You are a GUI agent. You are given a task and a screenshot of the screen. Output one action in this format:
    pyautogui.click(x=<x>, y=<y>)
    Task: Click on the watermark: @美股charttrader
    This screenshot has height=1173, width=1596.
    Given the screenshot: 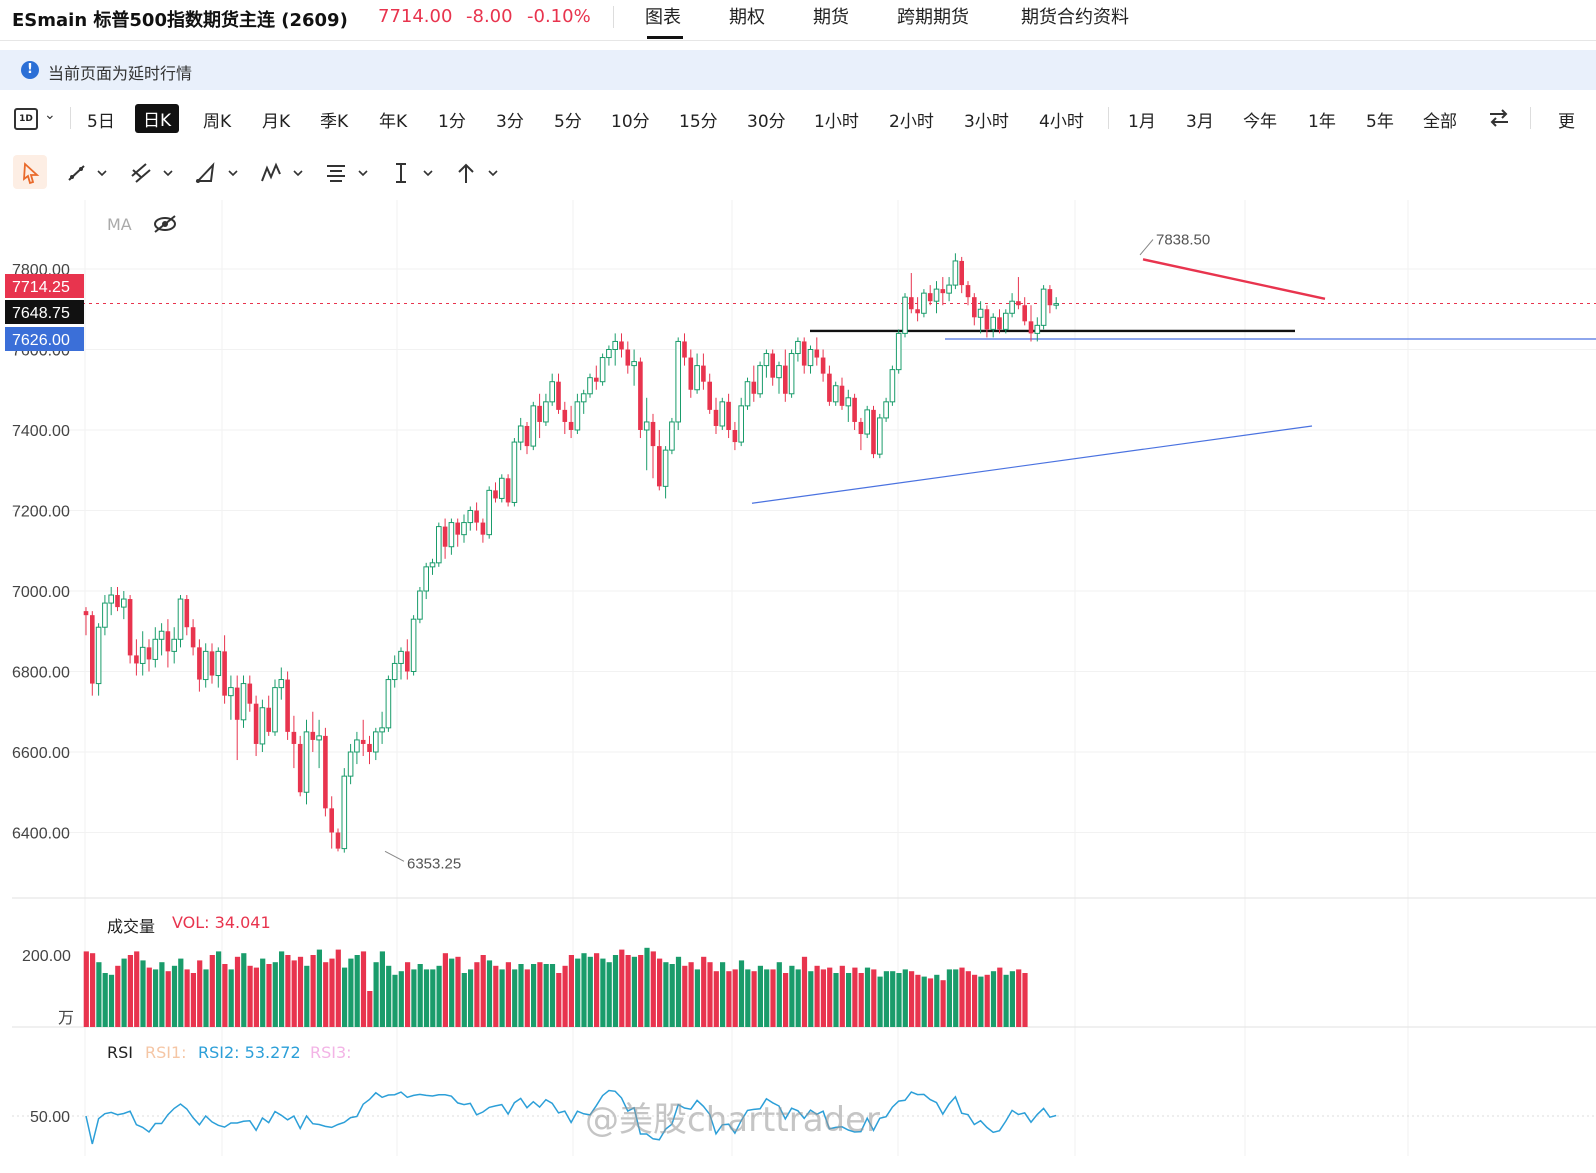 What is the action you would take?
    pyautogui.click(x=733, y=1120)
    